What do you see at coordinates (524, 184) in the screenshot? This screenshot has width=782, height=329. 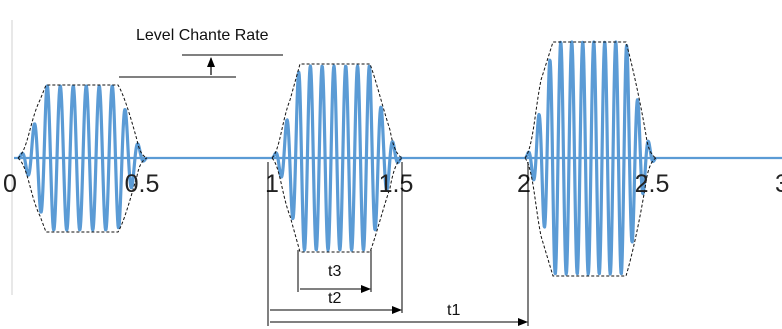 I see `x-tick-label: 2` at bounding box center [524, 184].